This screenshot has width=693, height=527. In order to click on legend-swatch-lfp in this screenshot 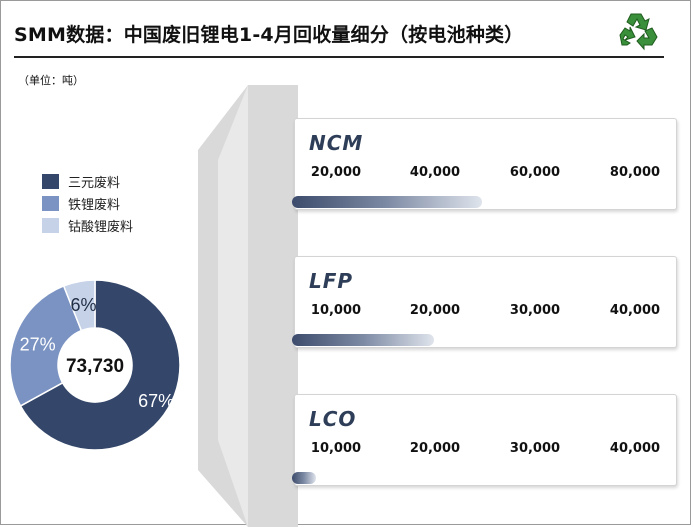, I will do `click(50, 203)`.